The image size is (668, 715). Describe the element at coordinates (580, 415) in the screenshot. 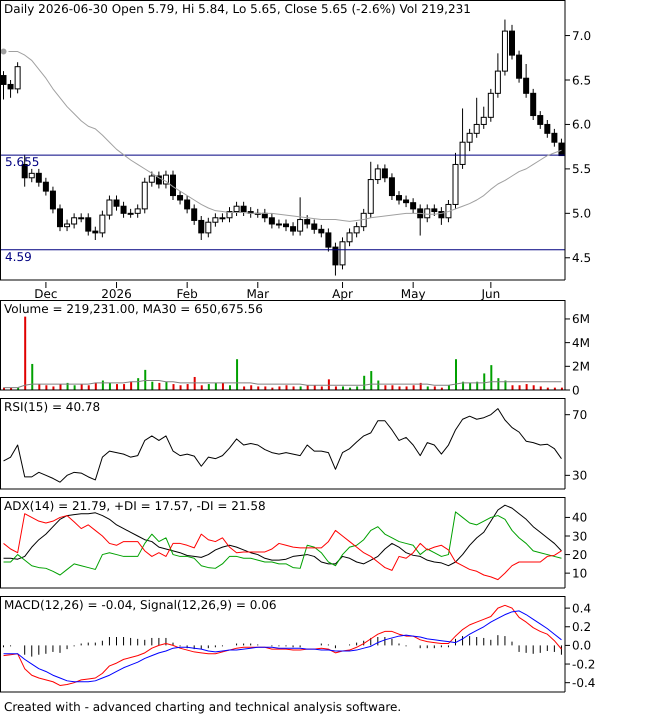

I see `y-tick-label: 70` at that location.